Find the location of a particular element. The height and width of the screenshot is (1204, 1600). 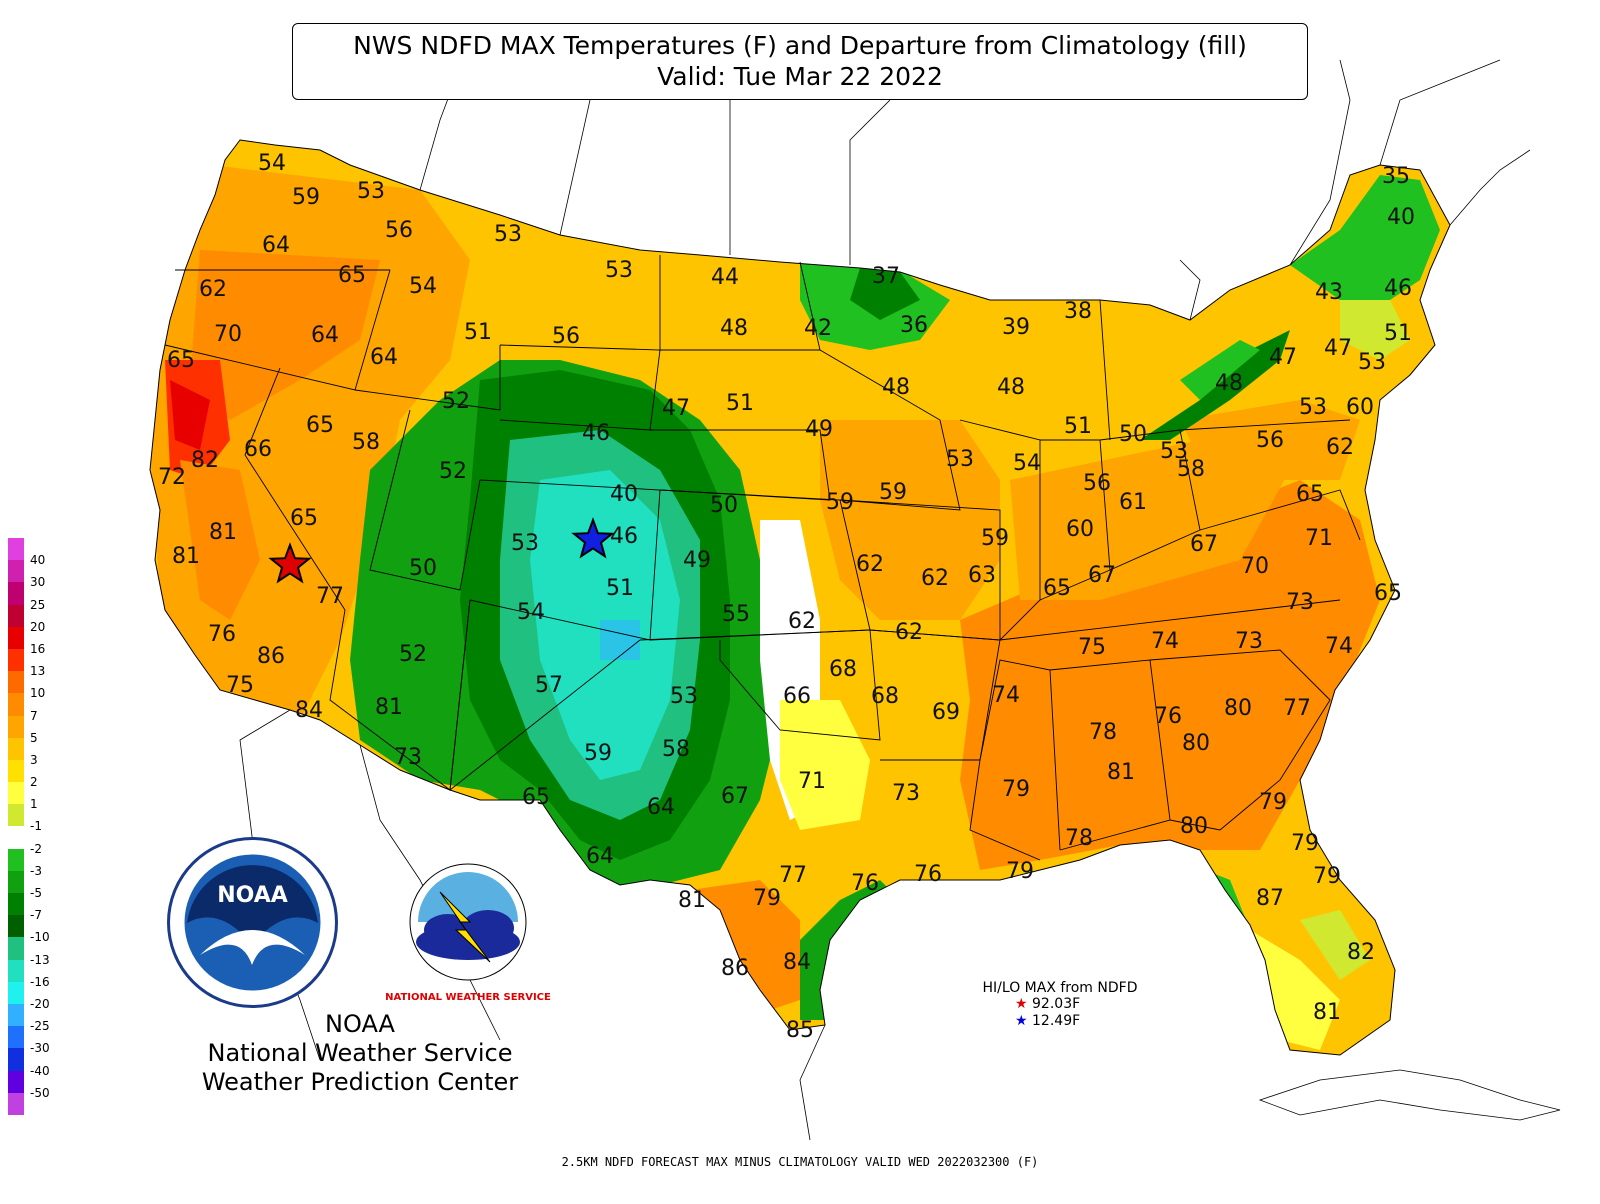

hilo-low: ★ 12.49F is located at coordinates (1087, 1021).